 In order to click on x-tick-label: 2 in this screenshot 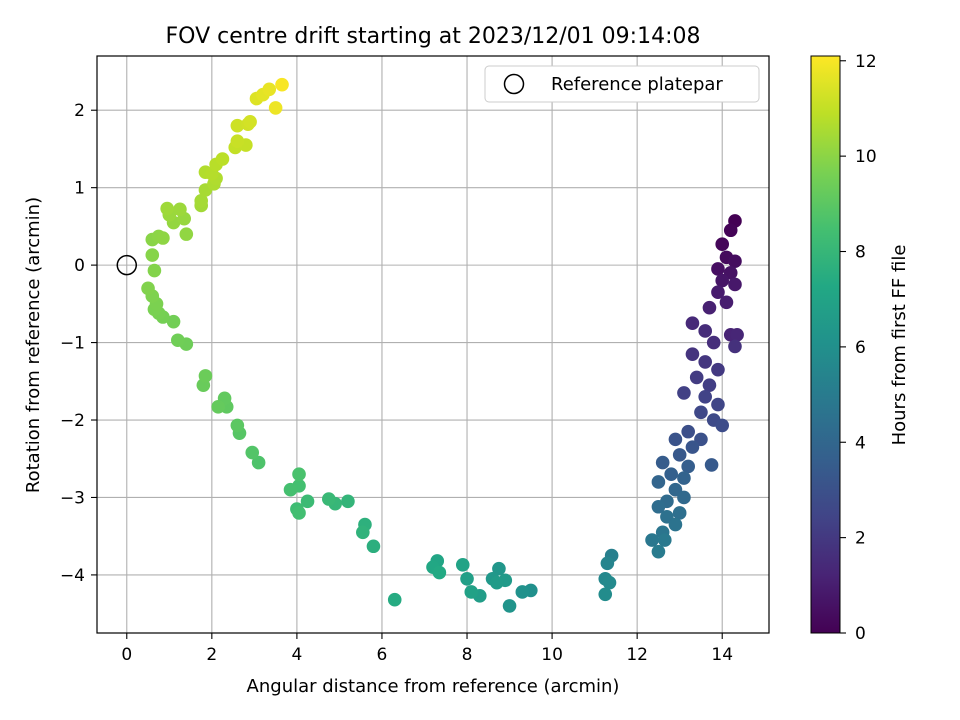, I will do `click(211, 655)`.